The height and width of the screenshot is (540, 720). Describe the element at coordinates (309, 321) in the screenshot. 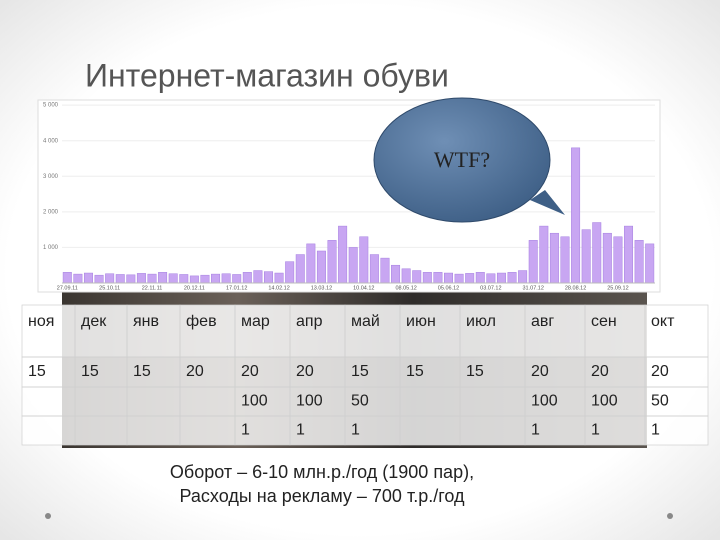

I see `column-header: апр` at that location.